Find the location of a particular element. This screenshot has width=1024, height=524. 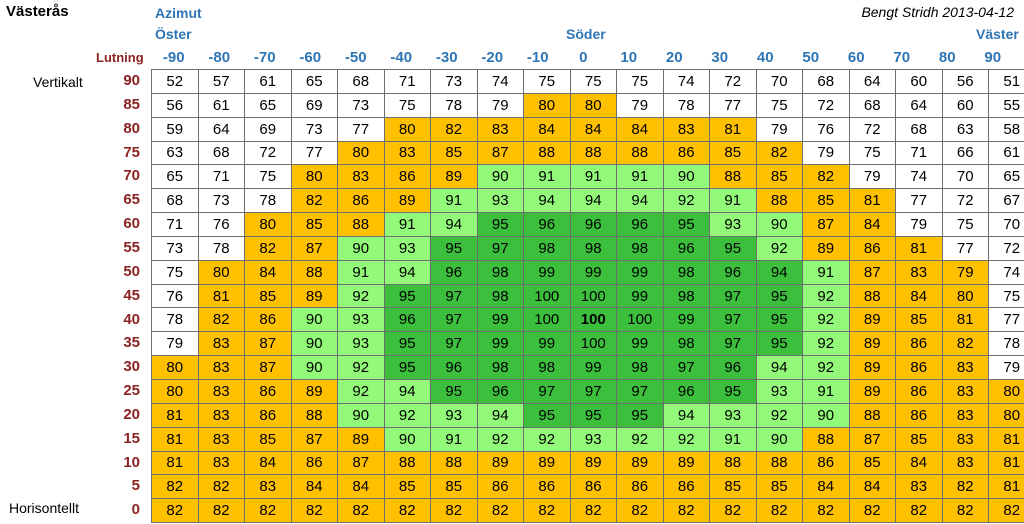

heatmap-row: 80 83 86 89 92 94 95 96 97 97 97 96 95 93 91 89 86 83 80 is located at coordinates (587, 391).